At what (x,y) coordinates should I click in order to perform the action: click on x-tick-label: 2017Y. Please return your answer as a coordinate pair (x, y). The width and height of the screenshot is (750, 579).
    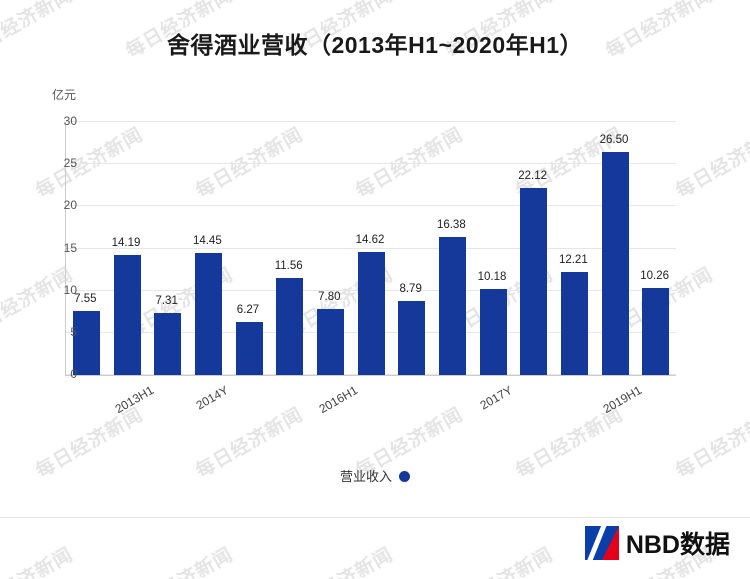
    Looking at the image, I should click on (496, 398).